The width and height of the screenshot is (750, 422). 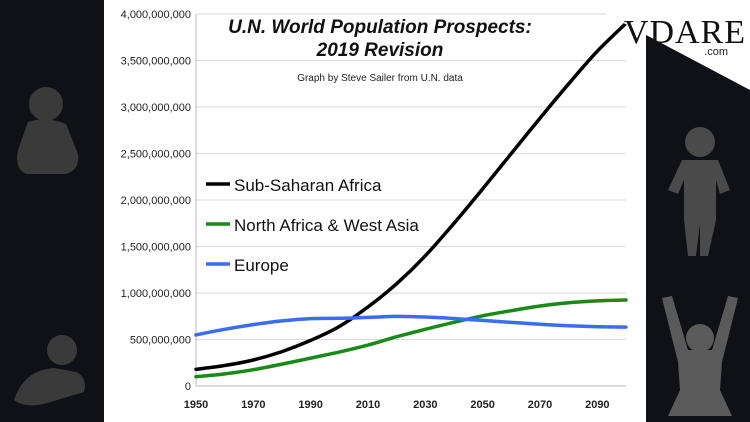 I want to click on child-silhouette-top-right, so click(x=699, y=191).